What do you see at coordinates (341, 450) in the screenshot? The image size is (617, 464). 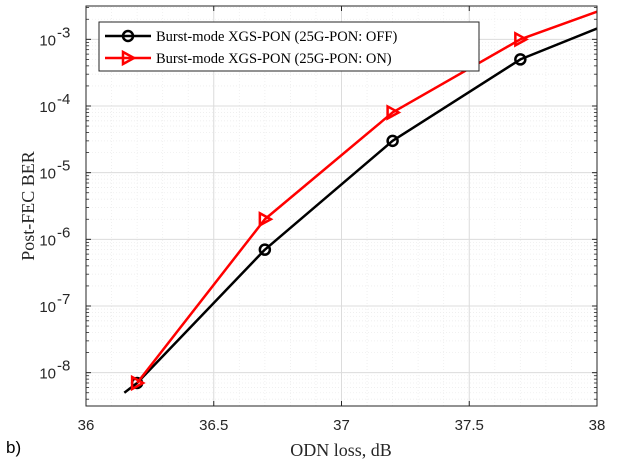 I see `x-axis-label: ODN loss, dB` at bounding box center [341, 450].